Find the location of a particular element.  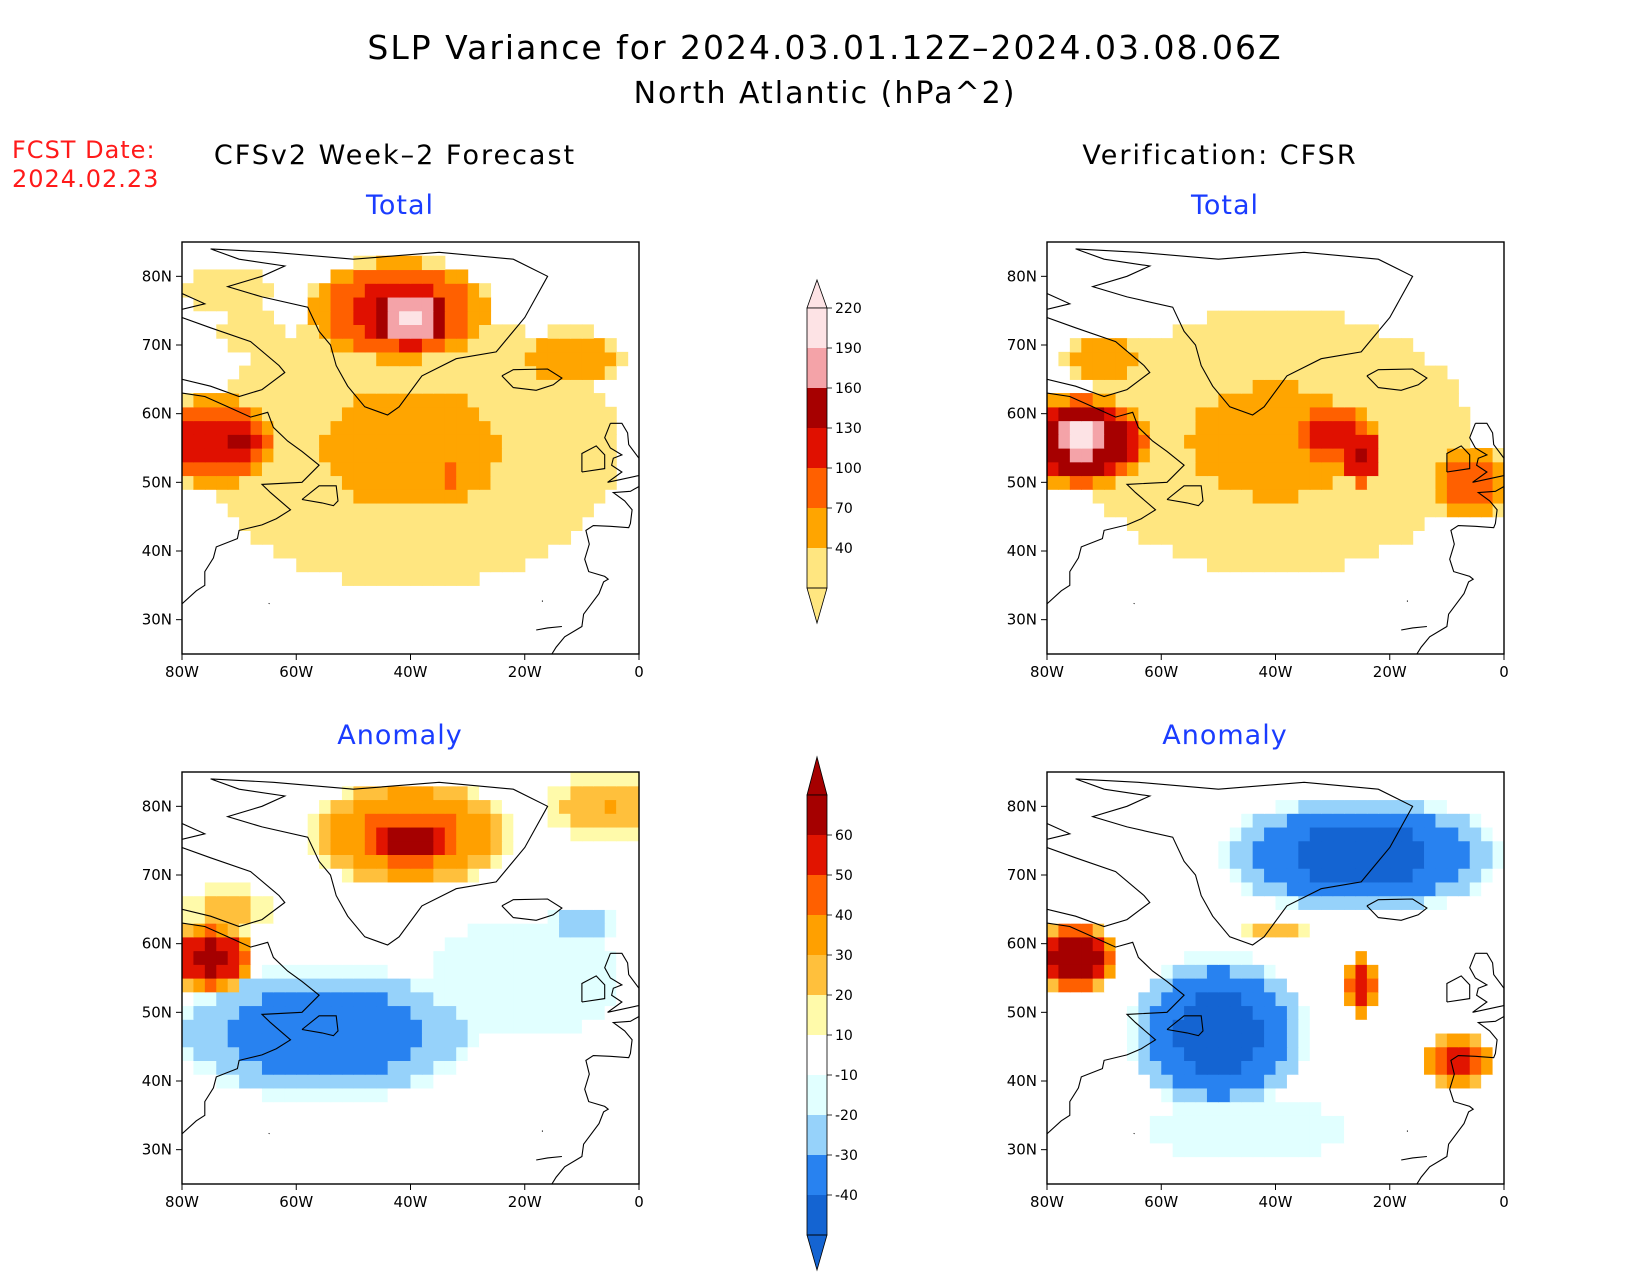

y-tick-label: 30N is located at coordinates (157, 620).